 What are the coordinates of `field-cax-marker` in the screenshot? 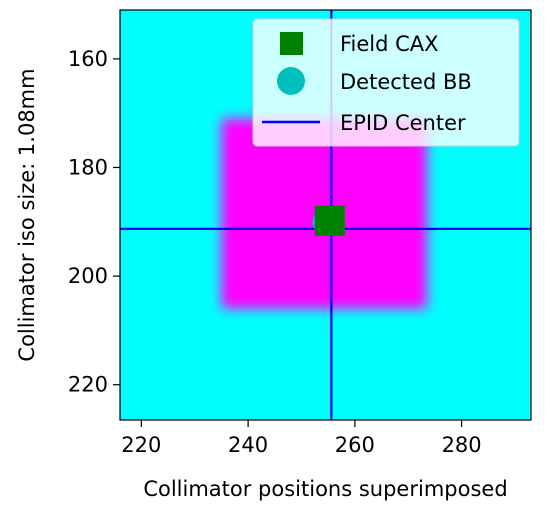 It's located at (329, 220).